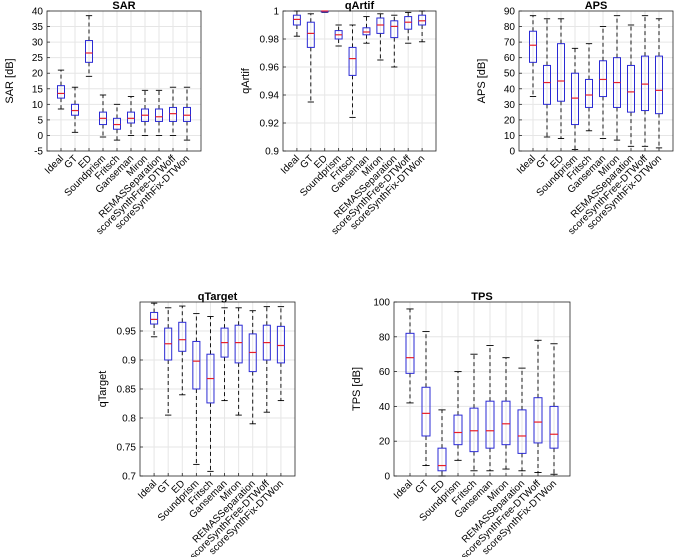  I want to click on y-axis-label: SAR [dB], so click(10, 80).